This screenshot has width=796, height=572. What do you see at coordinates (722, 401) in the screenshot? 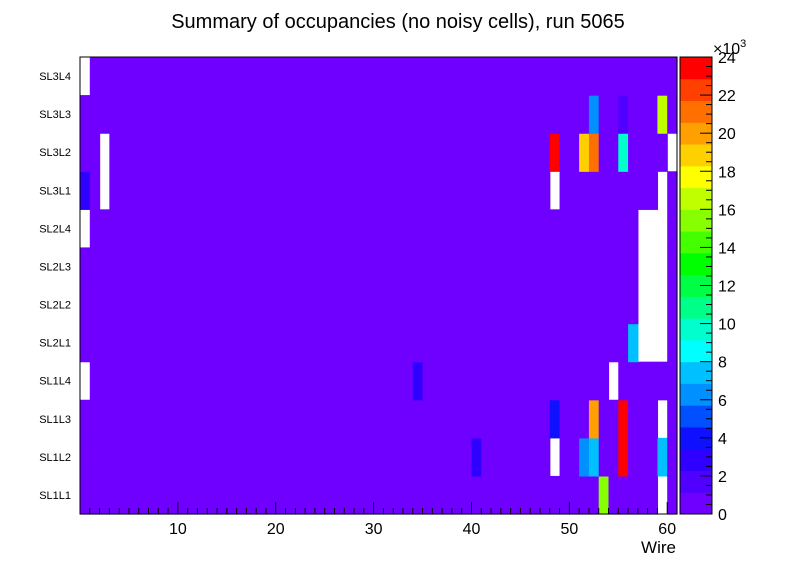
I see `colorbar-tick-label: 6` at bounding box center [722, 401].